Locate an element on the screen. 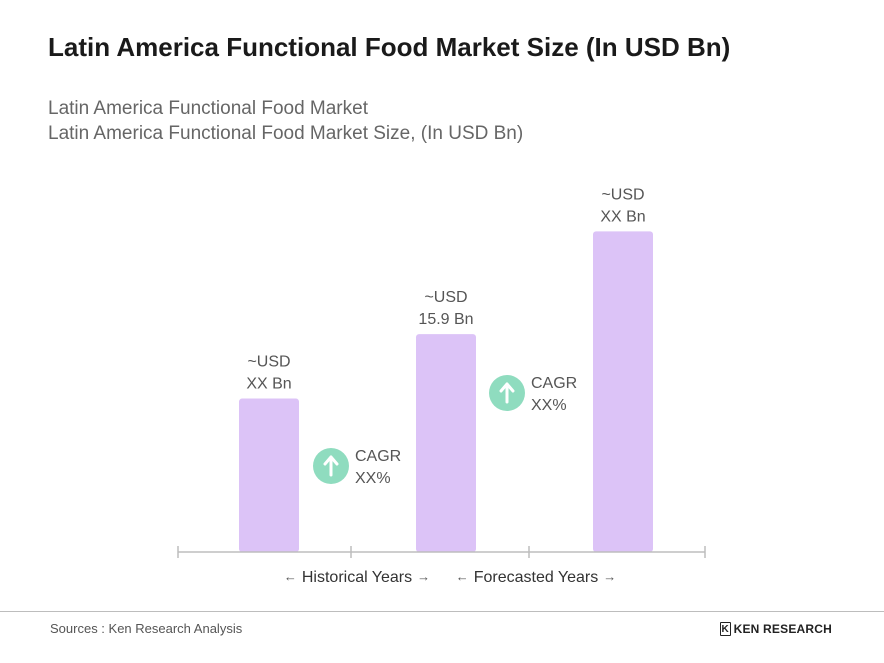 The image size is (884, 663). ken-research-logo: K KEN RESEARCH is located at coordinates (775, 629).